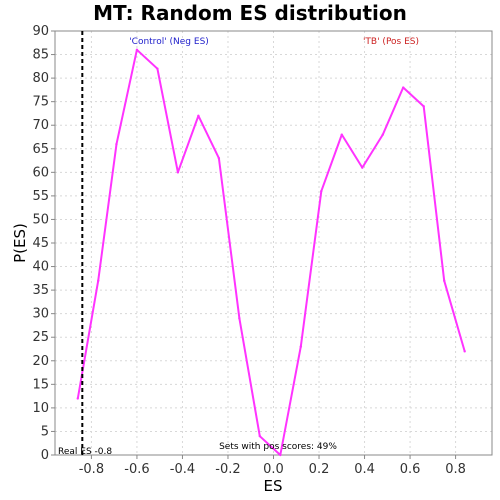 The height and width of the screenshot is (500, 500). What do you see at coordinates (40, 290) in the screenshot?
I see `y-tick-label: 35` at bounding box center [40, 290].